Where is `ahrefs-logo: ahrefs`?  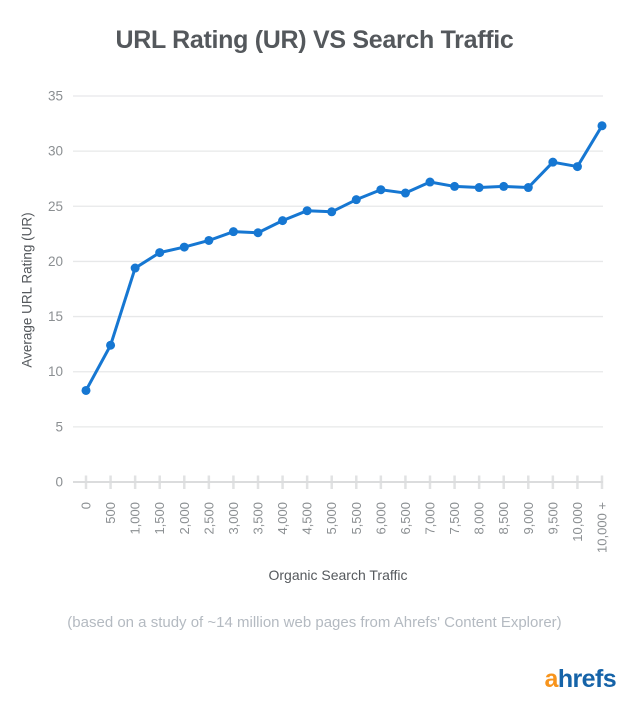 ahrefs-logo: ahrefs is located at coordinates (580, 679).